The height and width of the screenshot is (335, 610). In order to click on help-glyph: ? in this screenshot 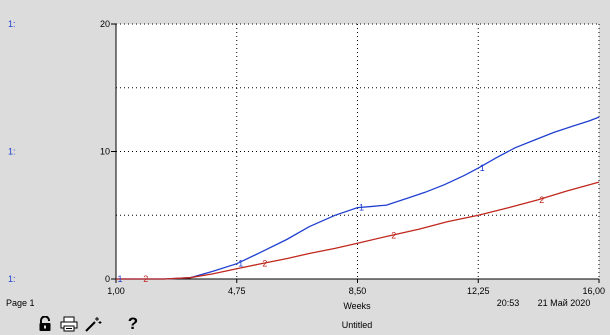, I will do `click(133, 323)`.